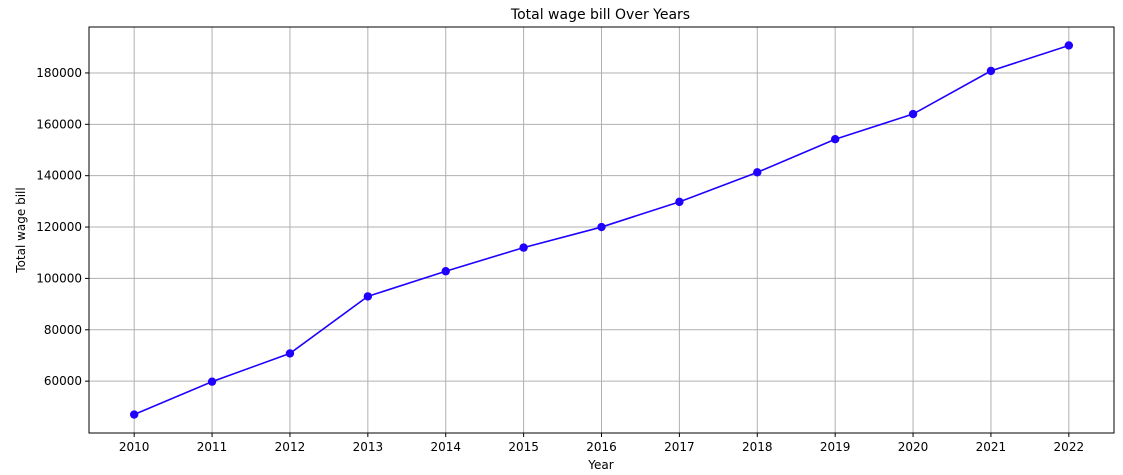 Image resolution: width=1123 pixels, height=475 pixels. I want to click on x-tick-label: 2013, so click(368, 447).